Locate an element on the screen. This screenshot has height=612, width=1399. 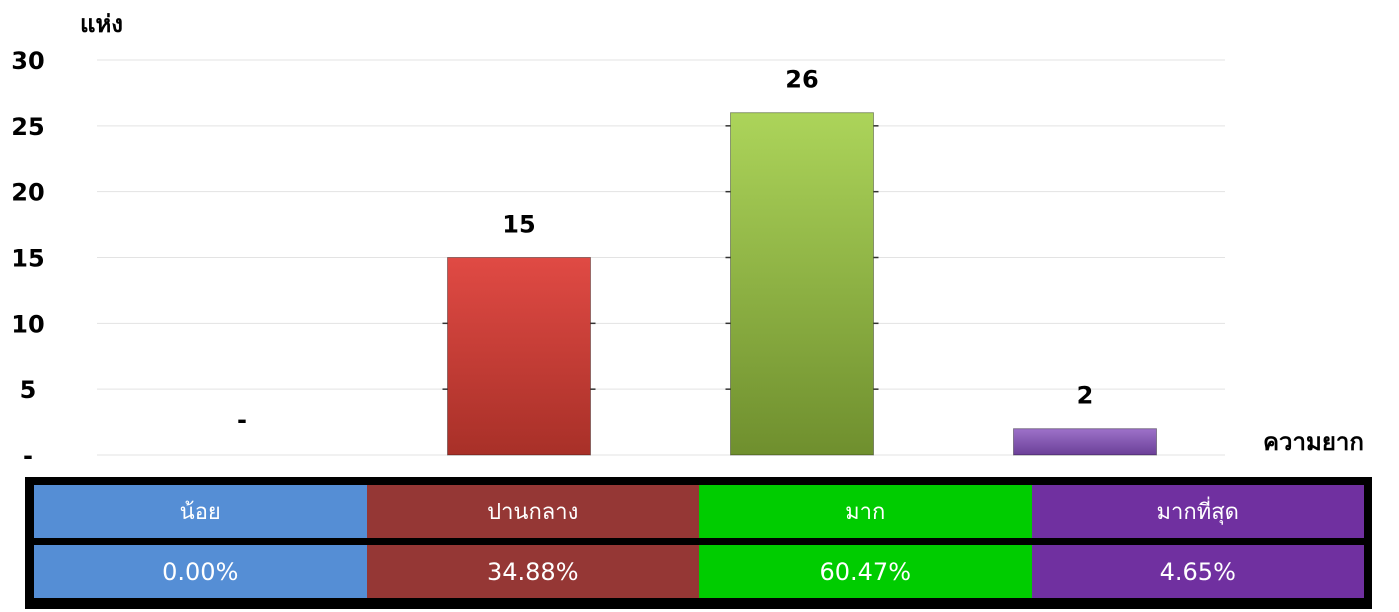
y-tick-label: 15 is located at coordinates (27, 259).